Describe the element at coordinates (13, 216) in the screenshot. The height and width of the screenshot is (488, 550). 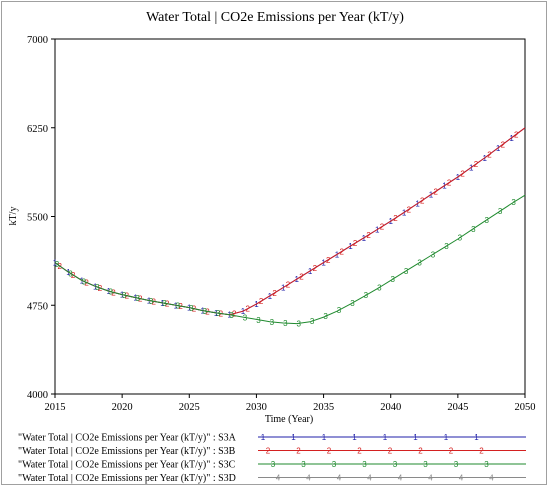
I see `y-axis-label: kT/y` at that location.